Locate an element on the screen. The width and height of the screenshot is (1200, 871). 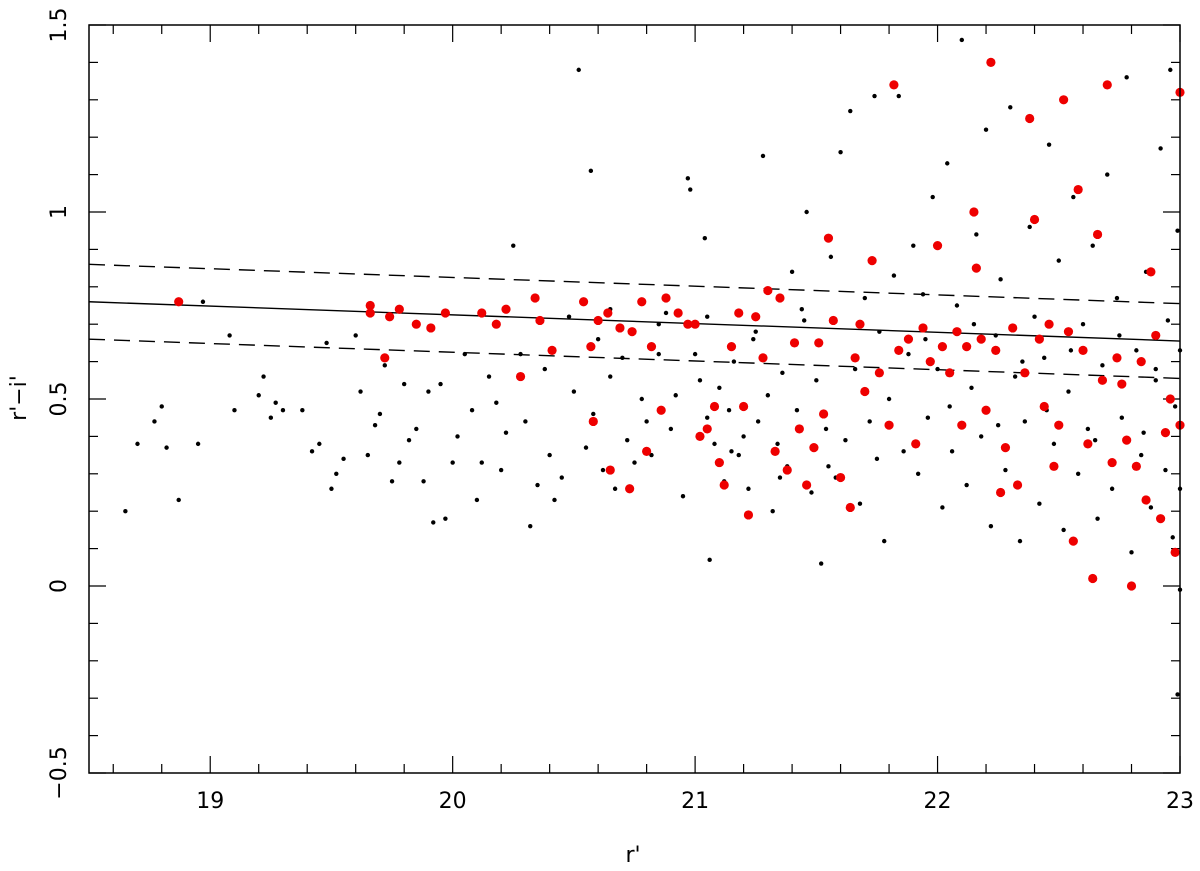
x-tick-label: 22 is located at coordinates (938, 801).